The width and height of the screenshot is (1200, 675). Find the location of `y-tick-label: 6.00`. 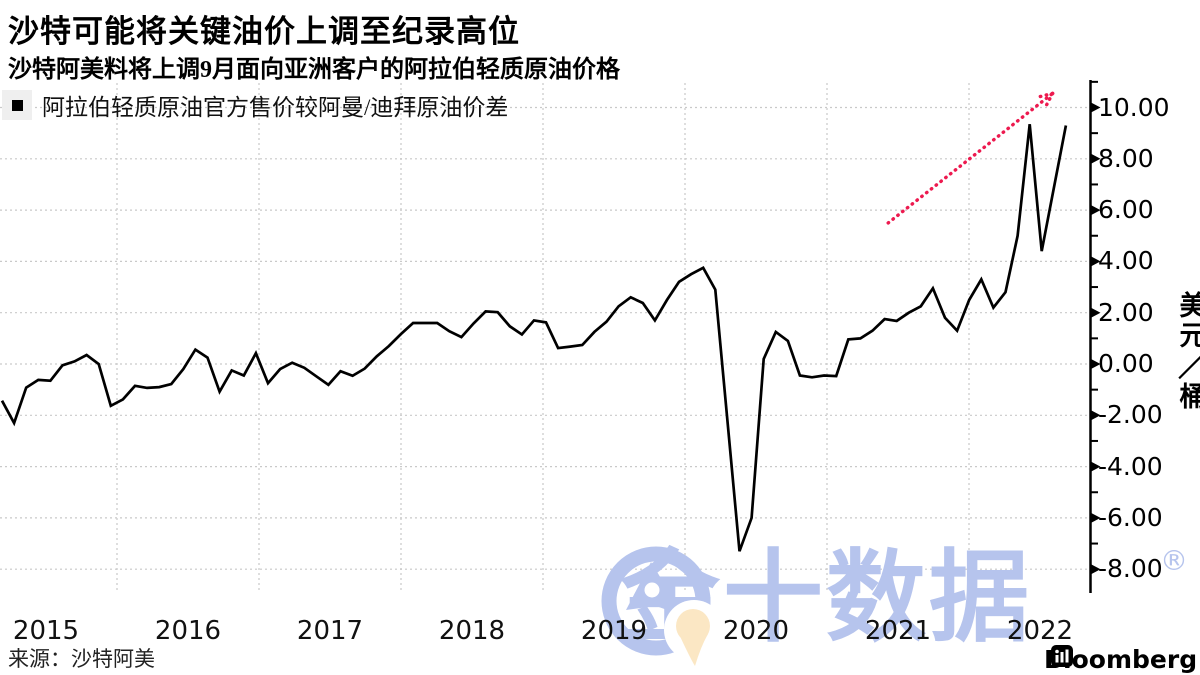

y-tick-label: 6.00 is located at coordinates (1126, 210).